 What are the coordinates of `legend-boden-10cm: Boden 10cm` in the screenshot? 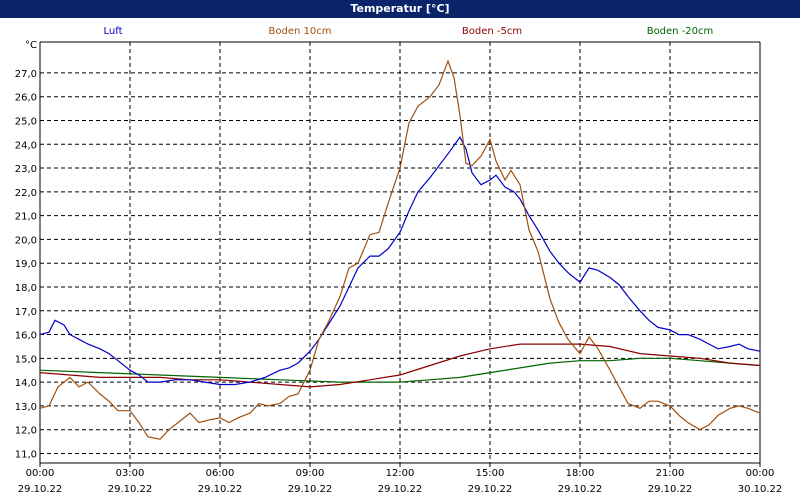 It's located at (300, 31).